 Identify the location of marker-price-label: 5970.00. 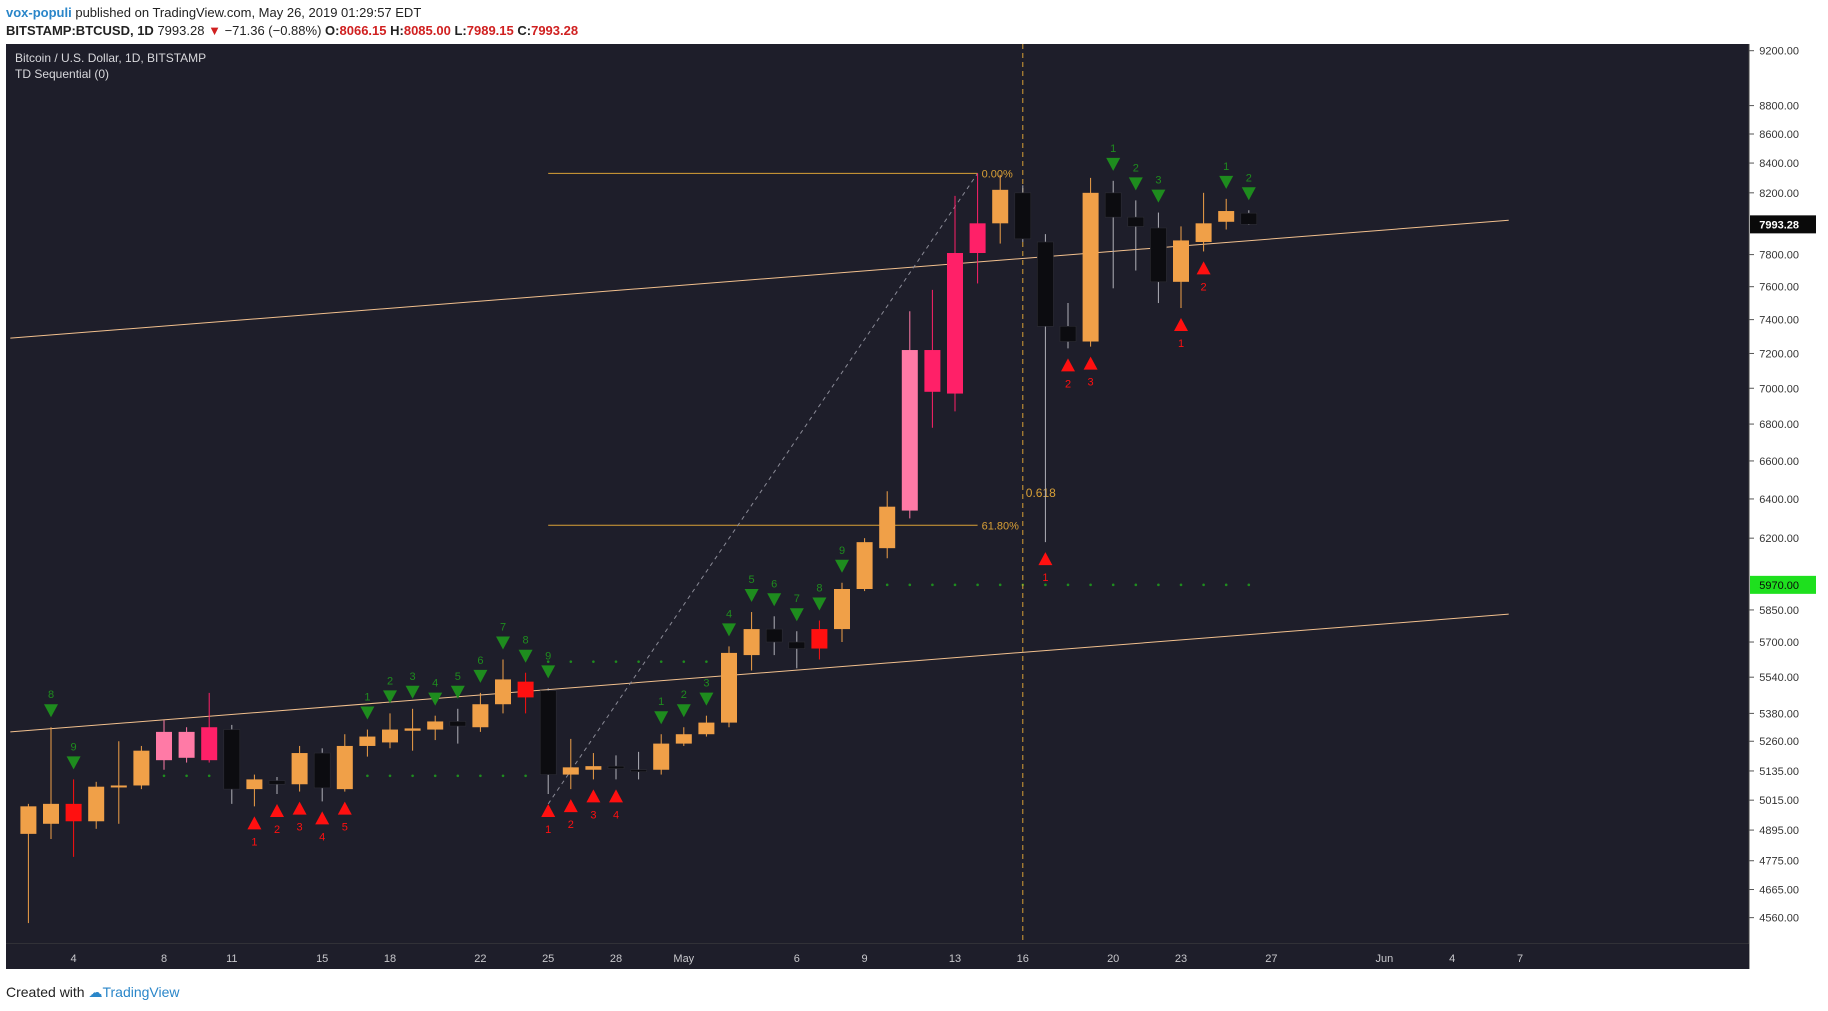
(1779, 586).